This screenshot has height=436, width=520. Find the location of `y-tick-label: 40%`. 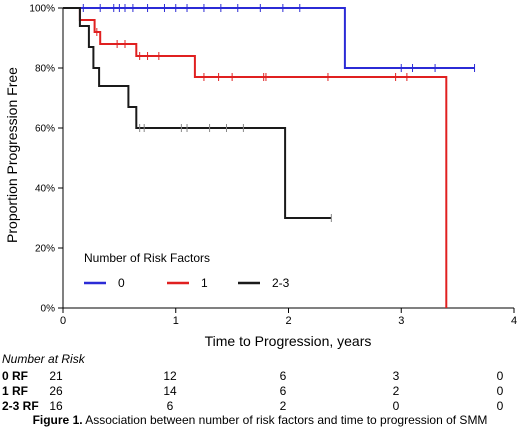

y-tick-label: 40% is located at coordinates (45, 189).